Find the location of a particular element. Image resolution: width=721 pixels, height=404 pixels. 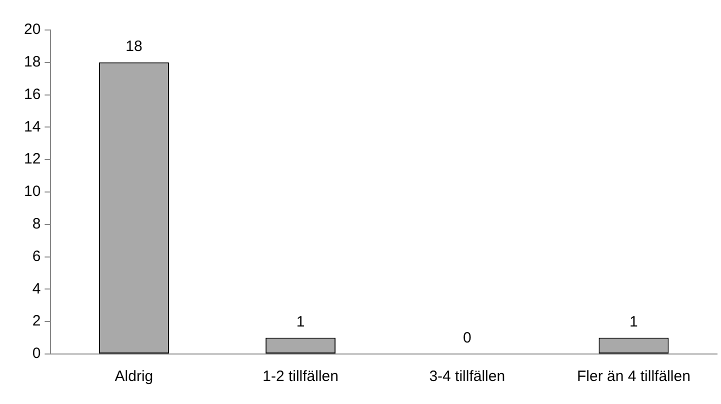

x-tick-label: Aldrig is located at coordinates (134, 377).